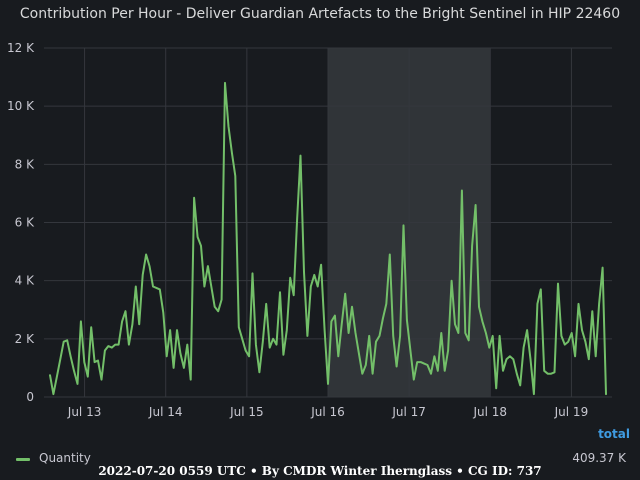 This screenshot has height=480, width=640. I want to click on x-tick-label: Jul 19, so click(571, 412).